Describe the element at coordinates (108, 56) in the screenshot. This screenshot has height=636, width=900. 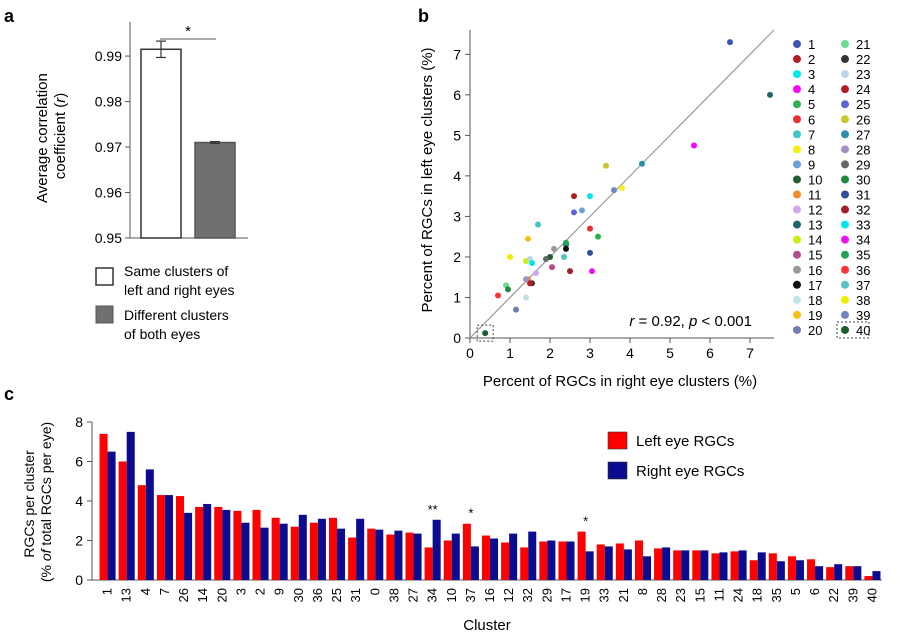
I see `y-tick-label: 0.99` at that location.